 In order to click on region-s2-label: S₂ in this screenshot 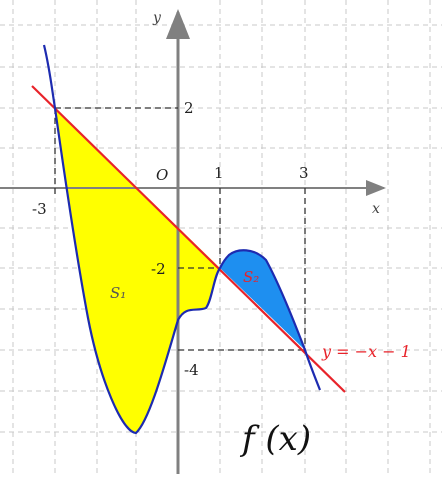, I will do `click(251, 277)`.